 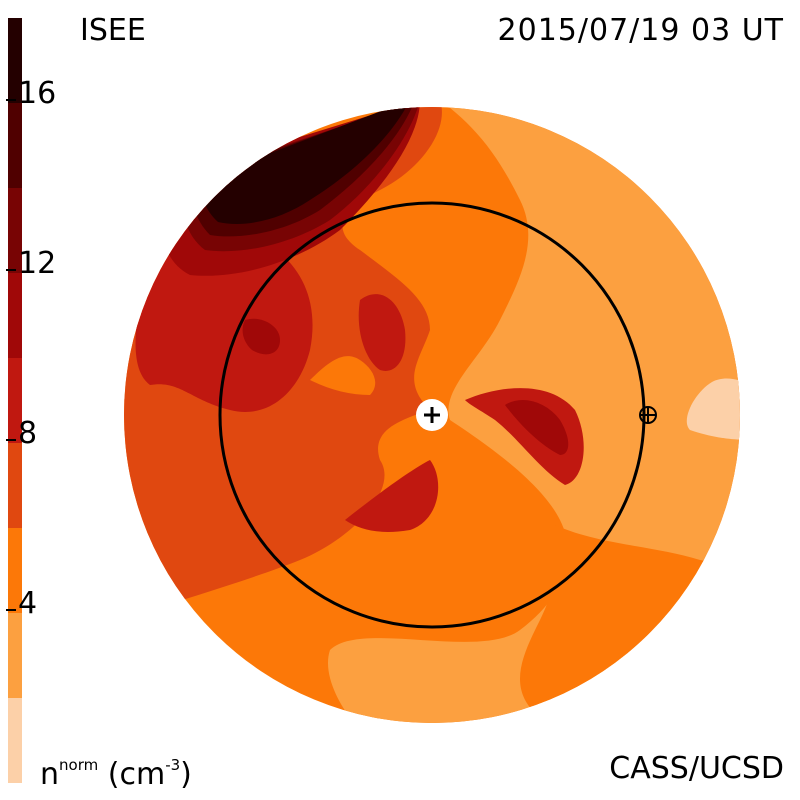 I want to click on contour-level-10-12-right, so click(x=537, y=427).